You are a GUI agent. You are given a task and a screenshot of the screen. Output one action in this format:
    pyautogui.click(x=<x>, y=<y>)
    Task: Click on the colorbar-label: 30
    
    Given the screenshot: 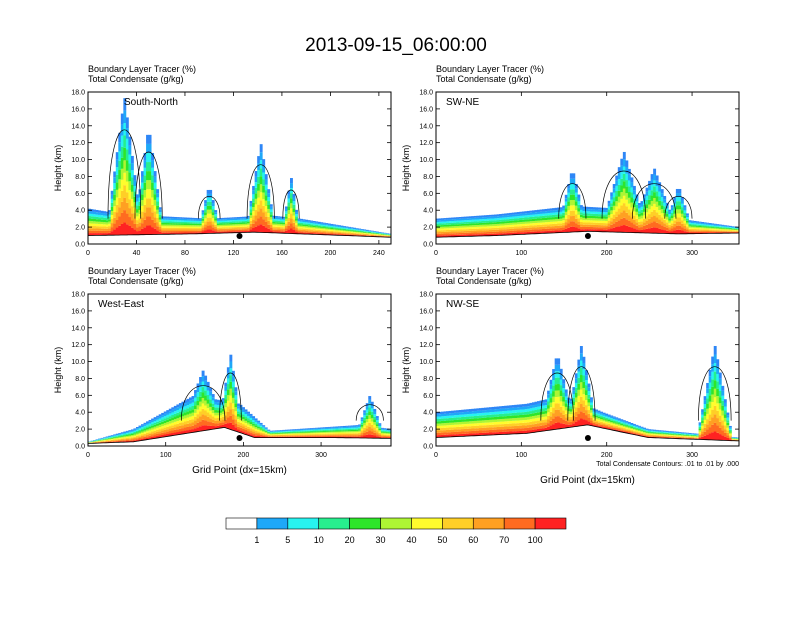 What is the action you would take?
    pyautogui.click(x=381, y=540)
    